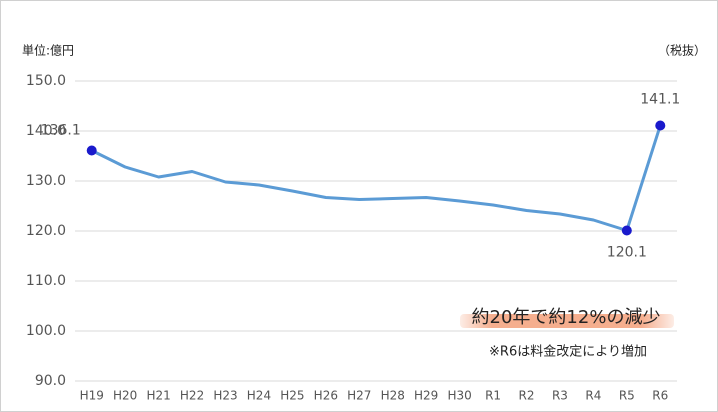 Image resolution: width=718 pixels, height=412 pixels. What do you see at coordinates (682, 51) in the screenshot?
I see `tax-note: （税抜）` at bounding box center [682, 51].